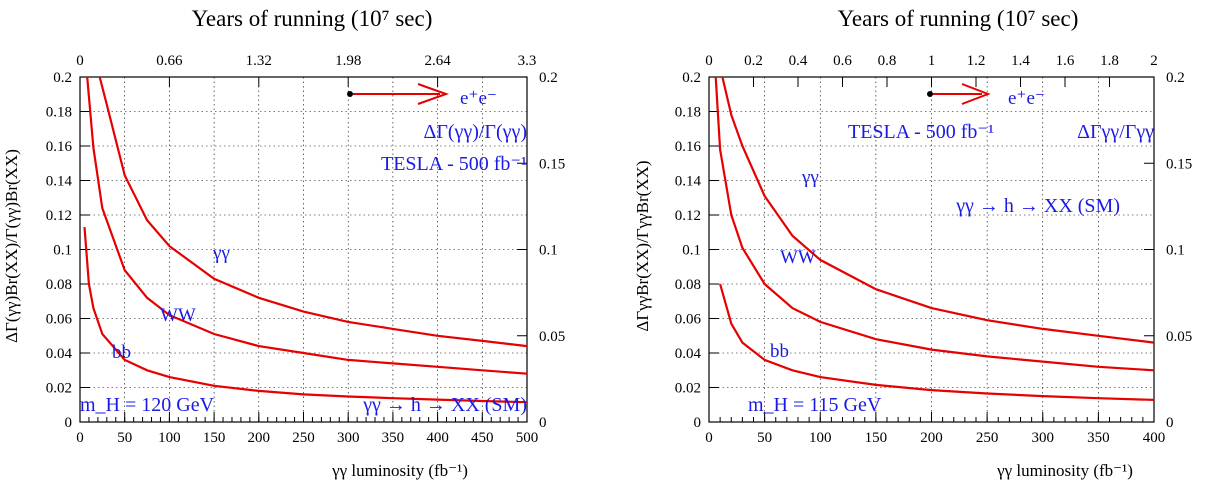 The width and height of the screenshot is (1207, 487). Describe the element at coordinates (930, 94) in the screenshot. I see `ee-marker-dot` at that location.